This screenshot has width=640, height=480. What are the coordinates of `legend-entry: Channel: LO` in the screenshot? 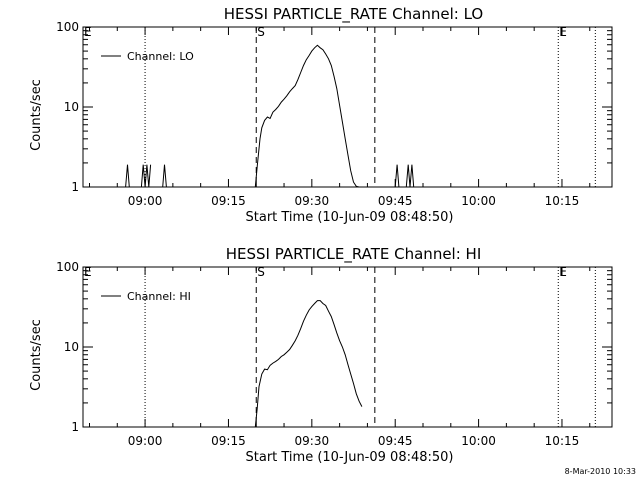 It's located at (160, 56).